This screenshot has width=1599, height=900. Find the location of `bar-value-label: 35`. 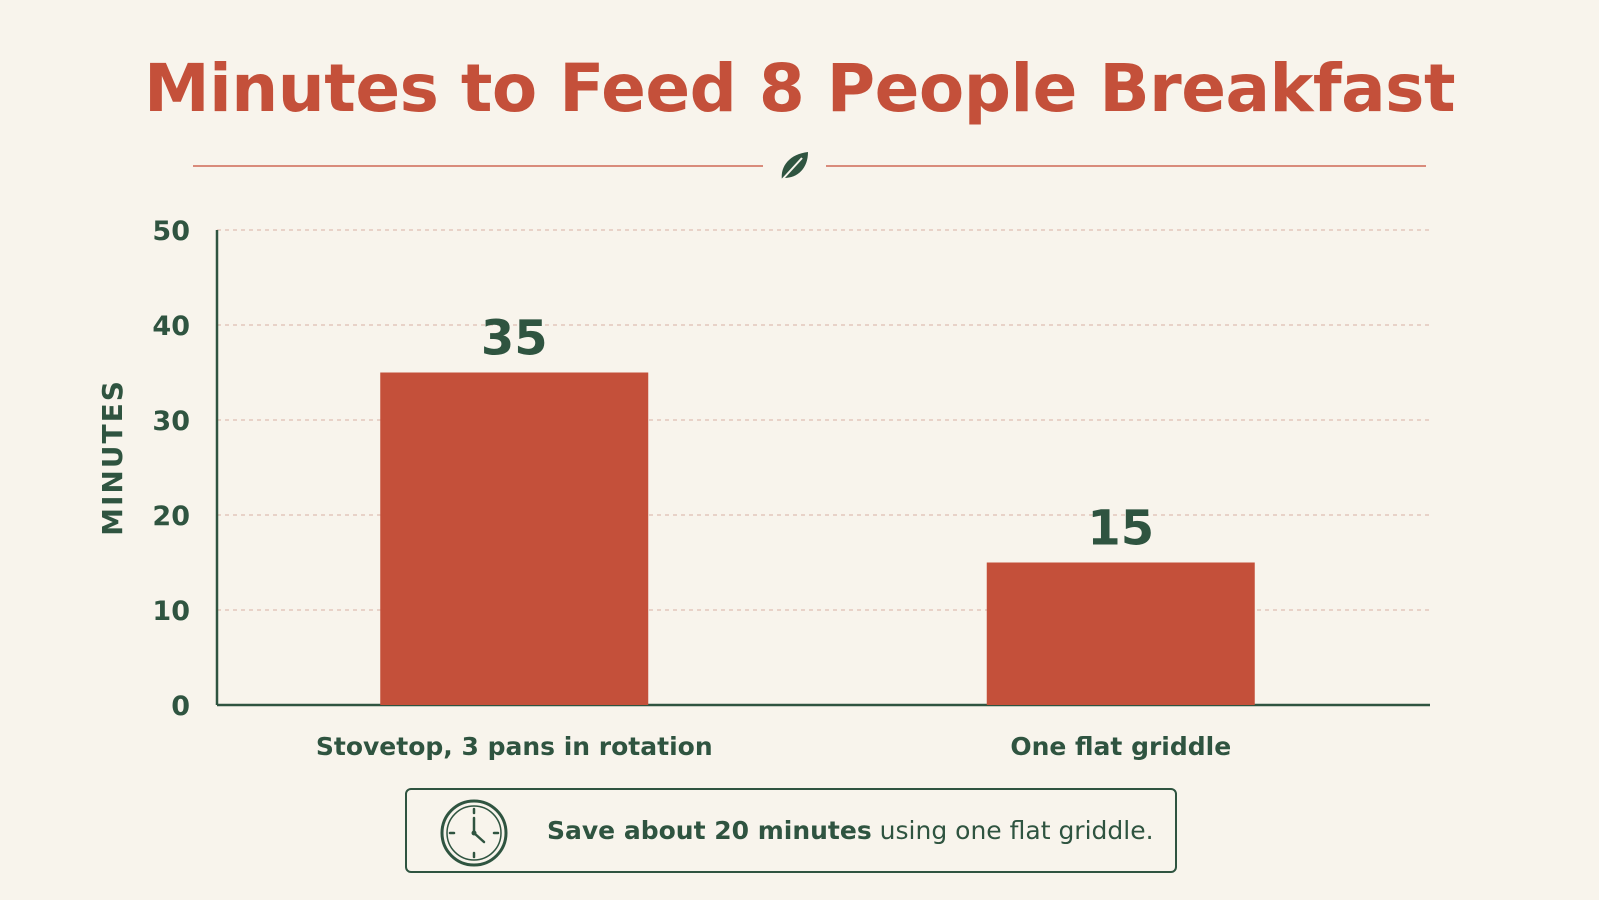

bar-value-label: 35 is located at coordinates (514, 339).